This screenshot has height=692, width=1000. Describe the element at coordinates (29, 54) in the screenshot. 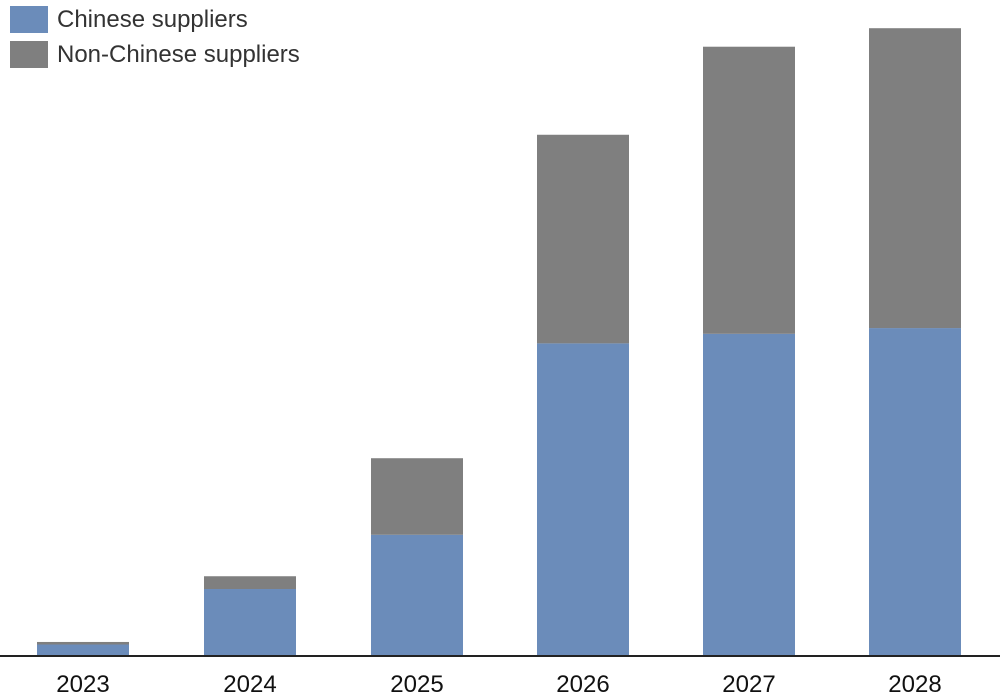

I see `legend-swatch-non-chinese` at that location.